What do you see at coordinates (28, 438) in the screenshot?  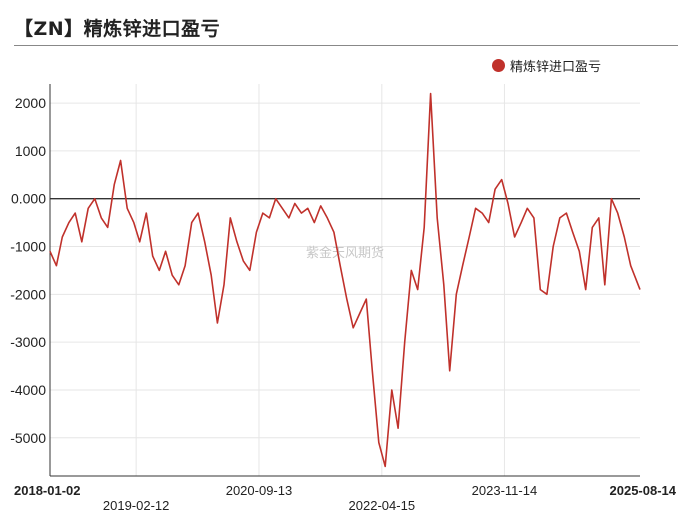 I see `y-tick-label: -5000` at bounding box center [28, 438].